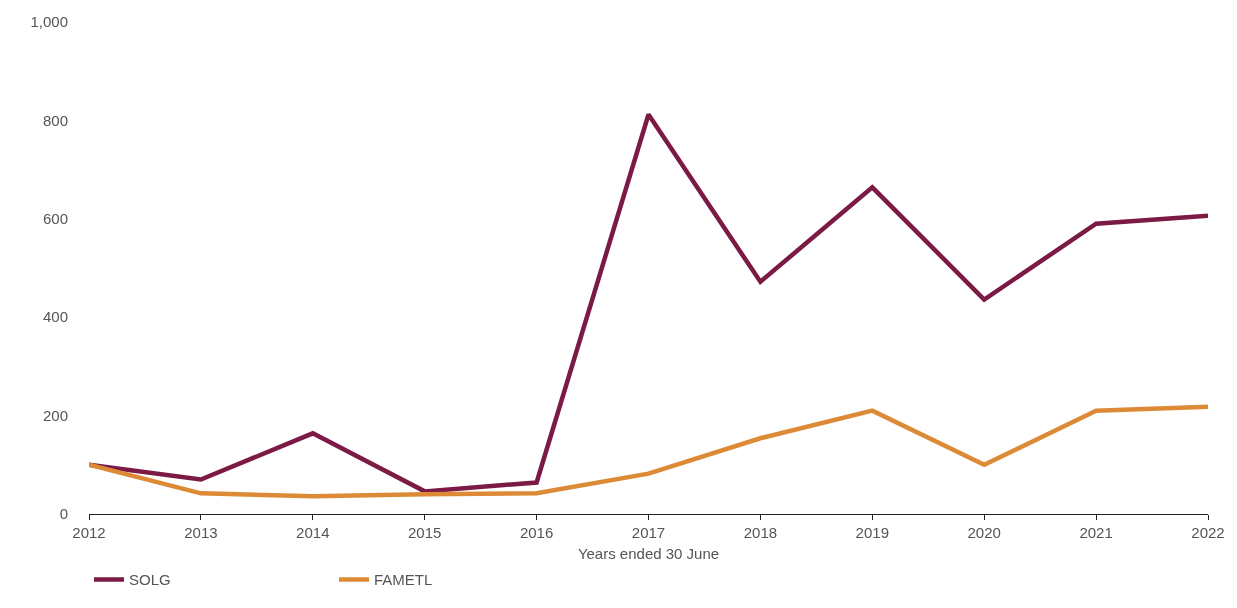  What do you see at coordinates (1096, 532) in the screenshot?
I see `x-tick-label: 2021` at bounding box center [1096, 532].